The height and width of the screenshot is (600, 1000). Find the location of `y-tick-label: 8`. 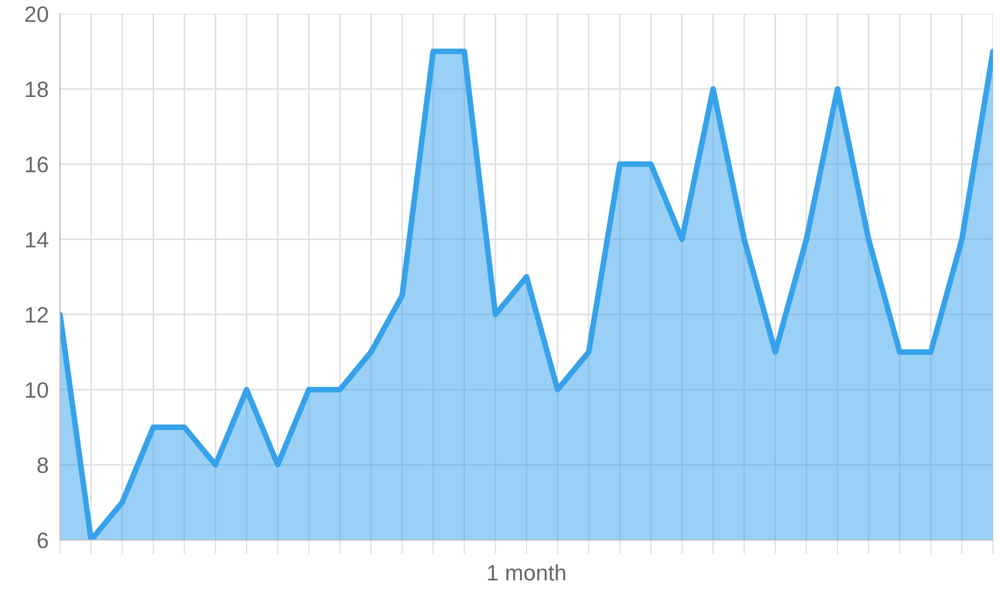

y-tick-label: 8 is located at coordinates (42, 465).